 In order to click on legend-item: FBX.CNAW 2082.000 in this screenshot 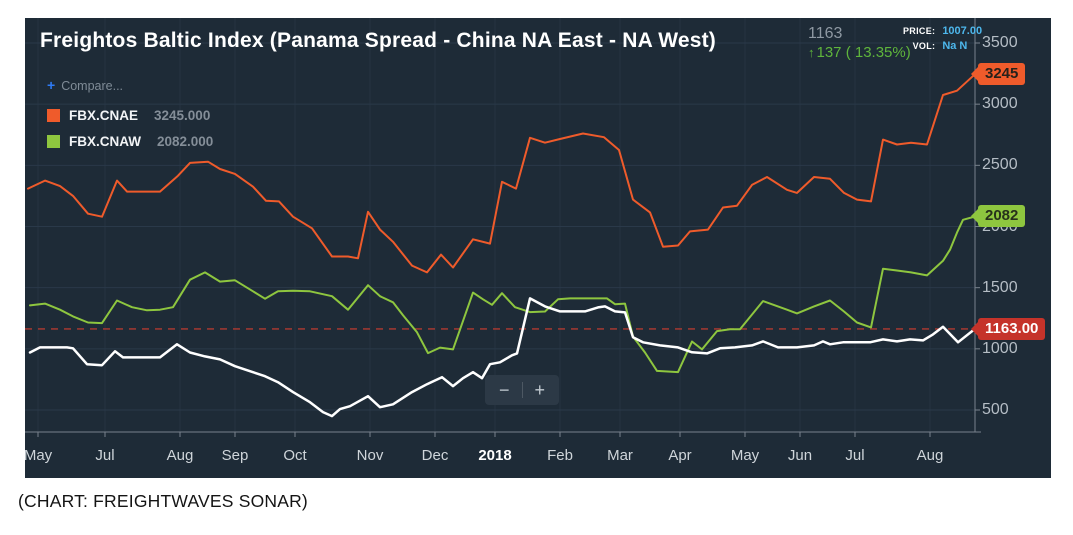, I will do `click(130, 141)`.